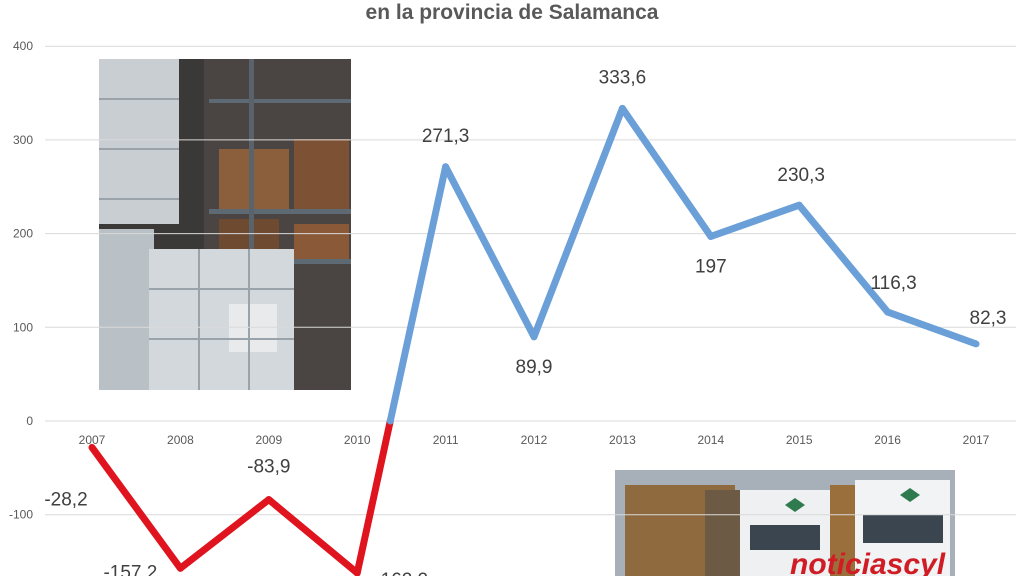  Describe the element at coordinates (21, 280) in the screenshot. I see `y-axis-ticks: 400 300 200 100 0 -100` at that location.